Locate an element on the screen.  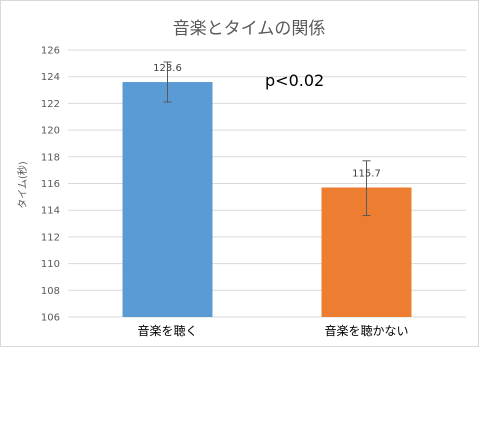
p-value-annotation: p<0.02 is located at coordinates (294, 80).